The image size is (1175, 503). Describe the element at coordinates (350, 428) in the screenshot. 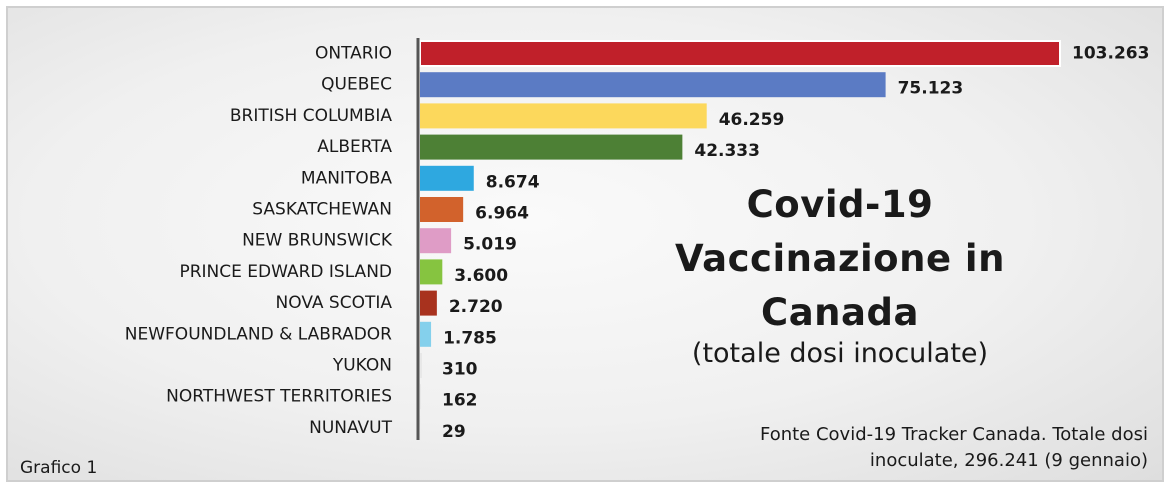

I see `category-label: NUNAVUT` at that location.